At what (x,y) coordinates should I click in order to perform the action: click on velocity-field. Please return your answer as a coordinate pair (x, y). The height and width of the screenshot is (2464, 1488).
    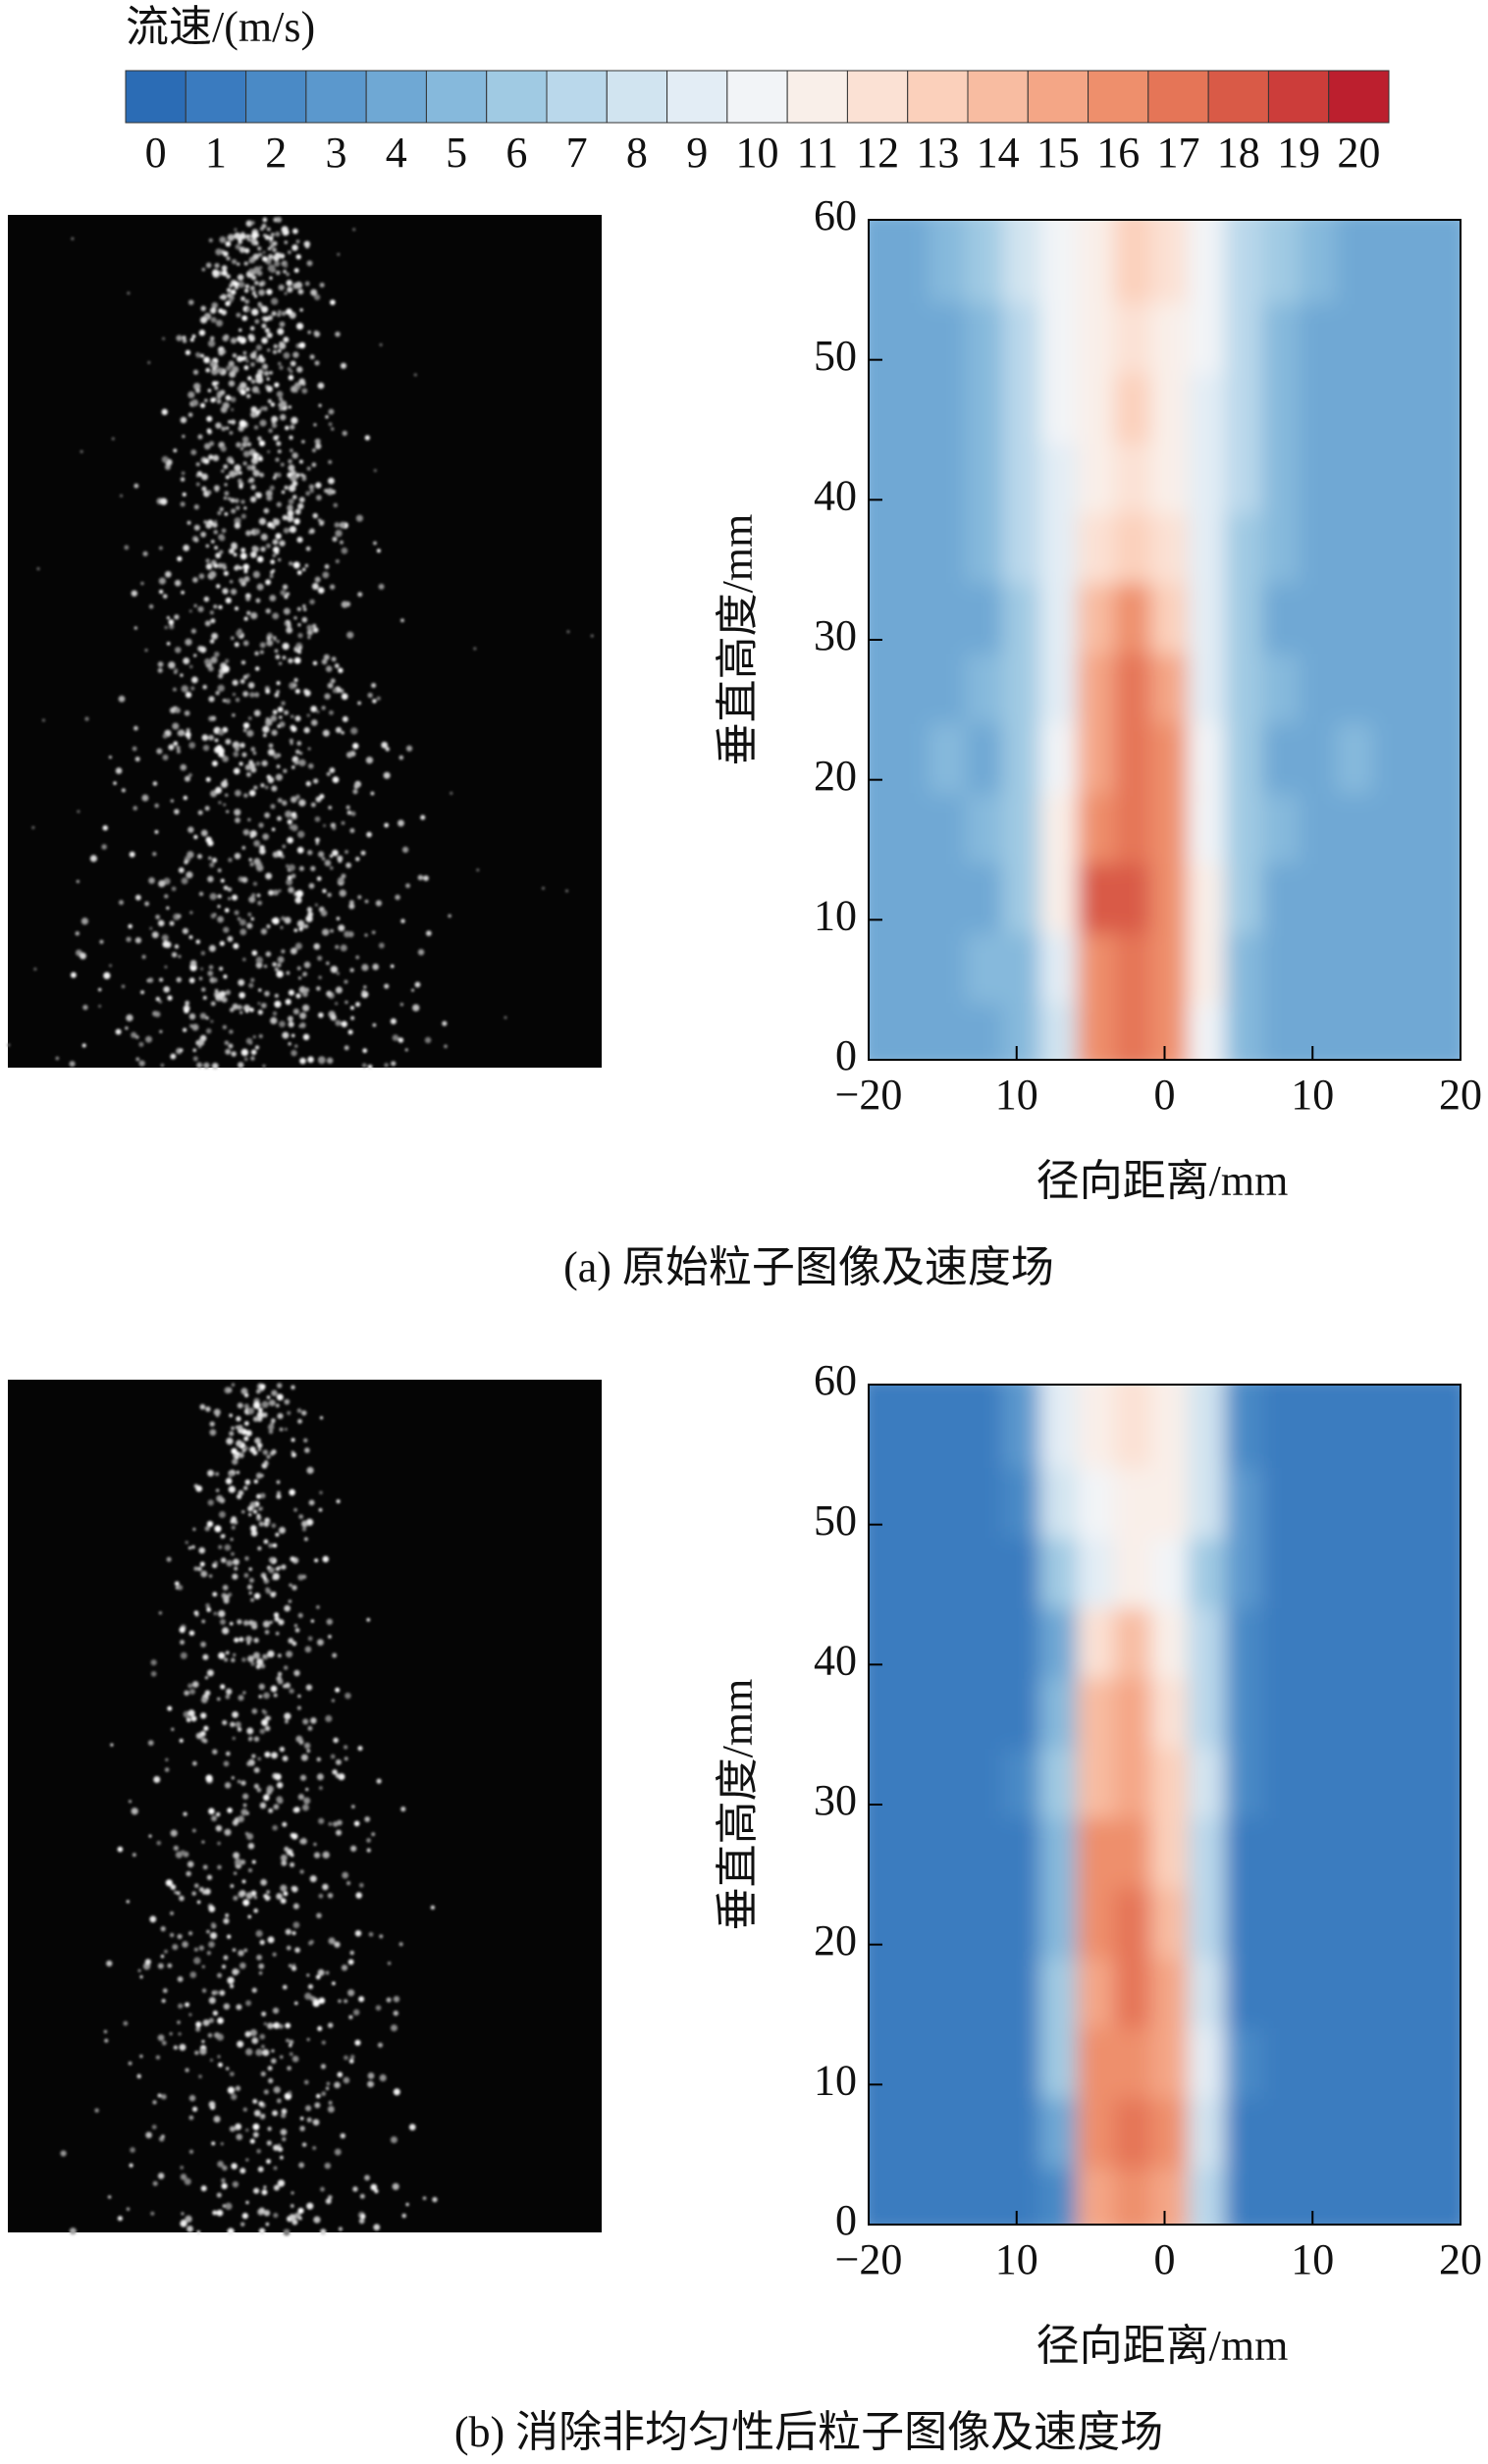
    Looking at the image, I should click on (1165, 1805).